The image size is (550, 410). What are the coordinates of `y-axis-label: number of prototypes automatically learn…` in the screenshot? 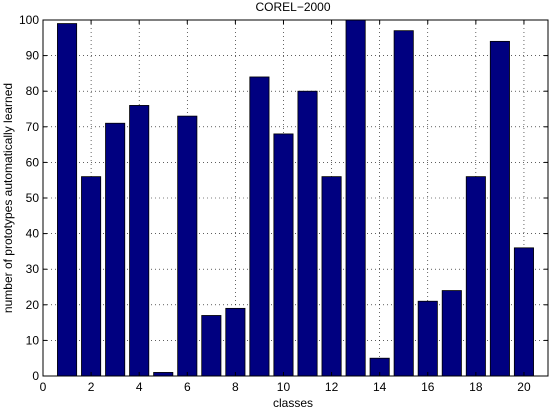 It's located at (8, 198).